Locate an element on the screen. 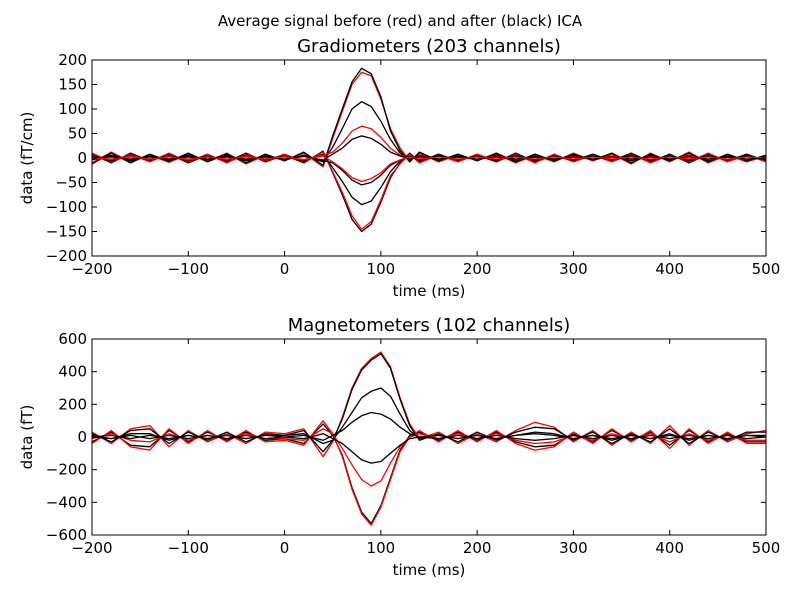 The height and width of the screenshot is (600, 800). y-tick-label: −100 is located at coordinates (66, 207).